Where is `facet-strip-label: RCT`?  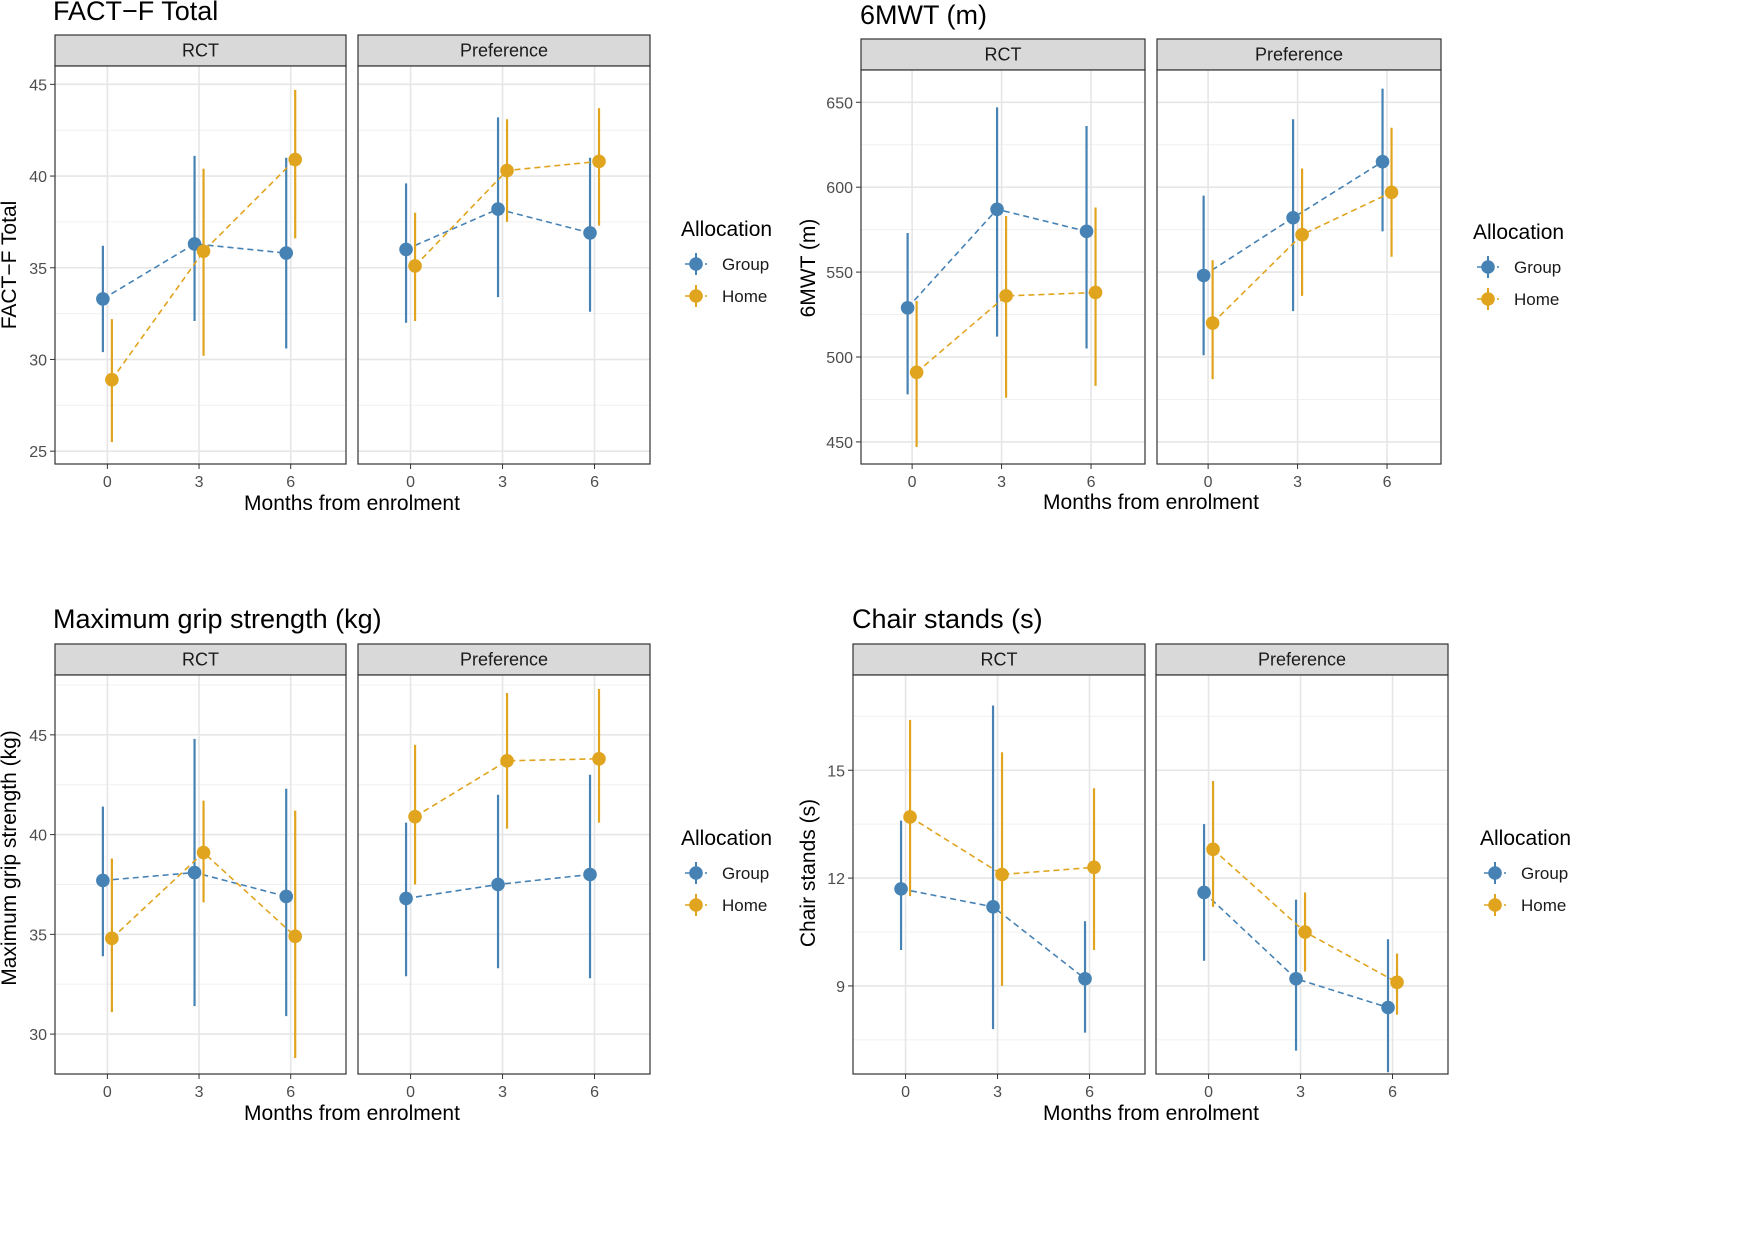
facet-strip-label: RCT is located at coordinates (999, 660).